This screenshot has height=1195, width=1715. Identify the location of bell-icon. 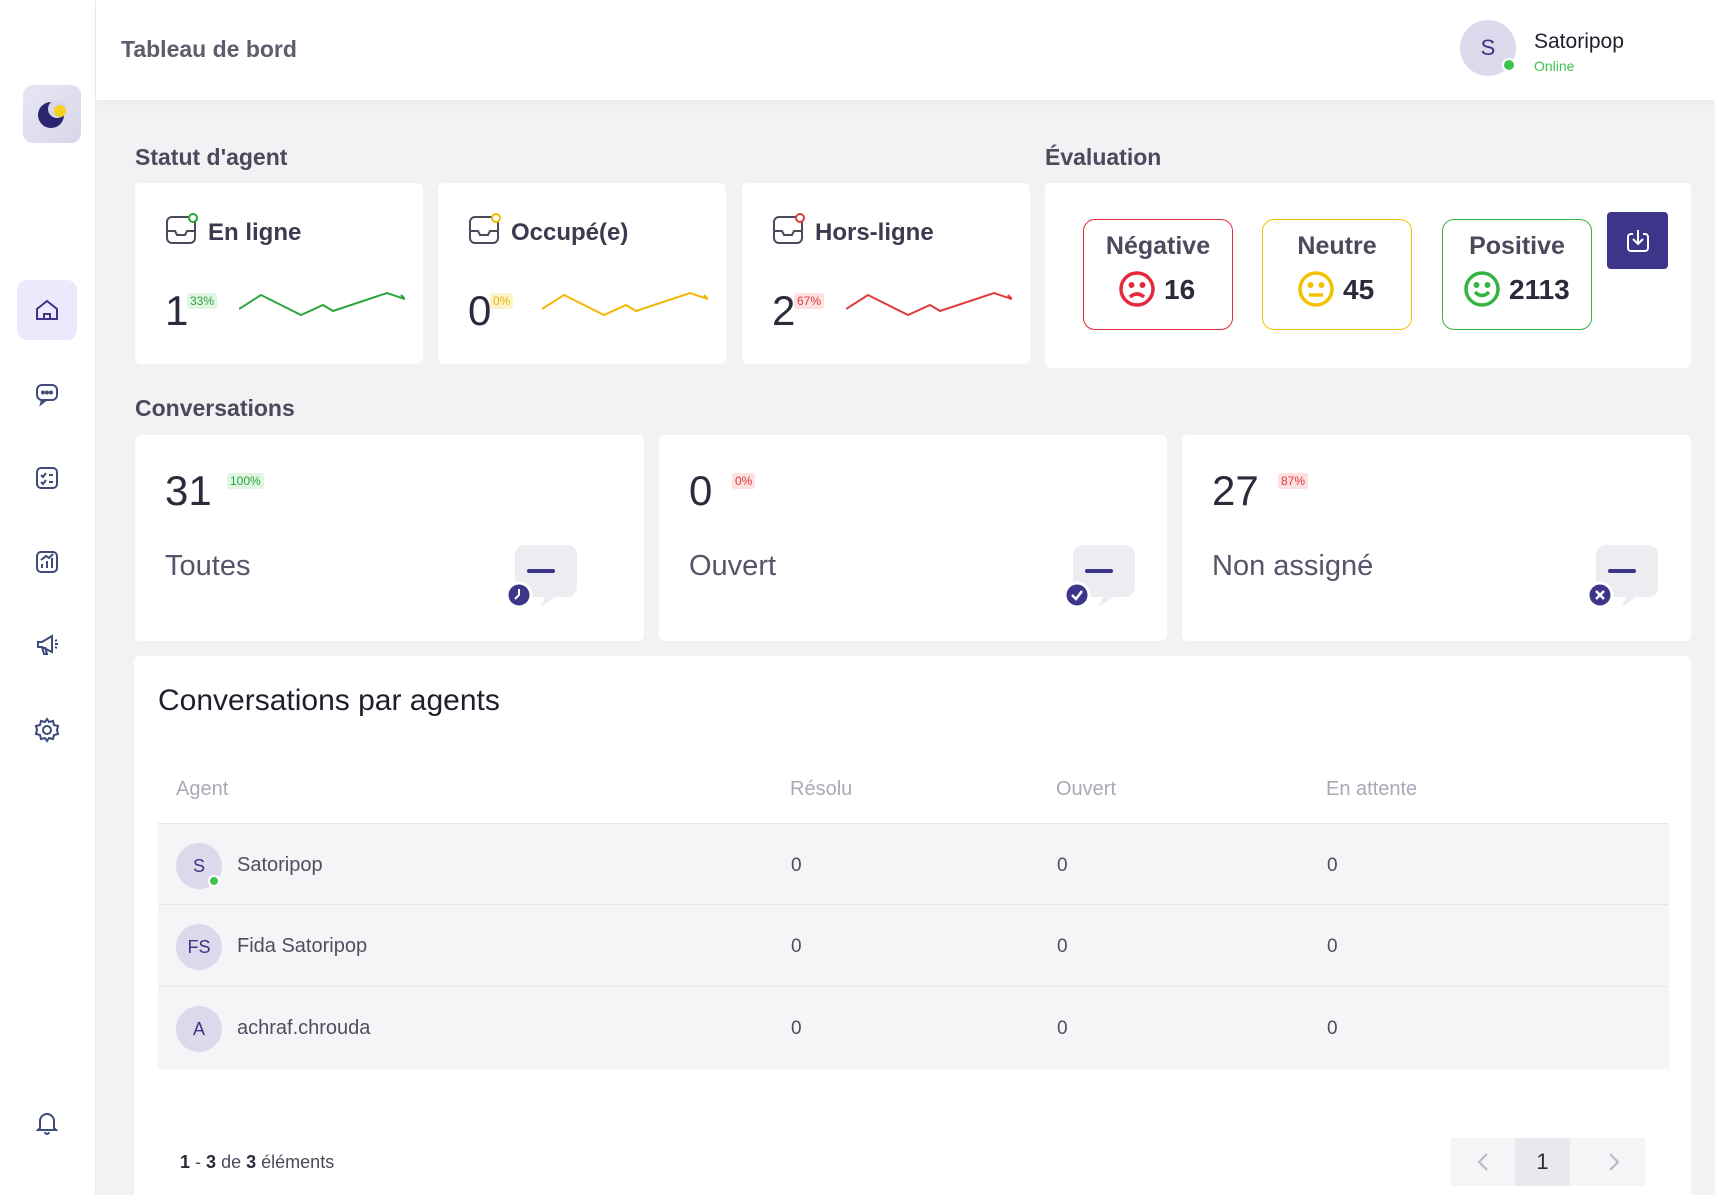
(47, 1124).